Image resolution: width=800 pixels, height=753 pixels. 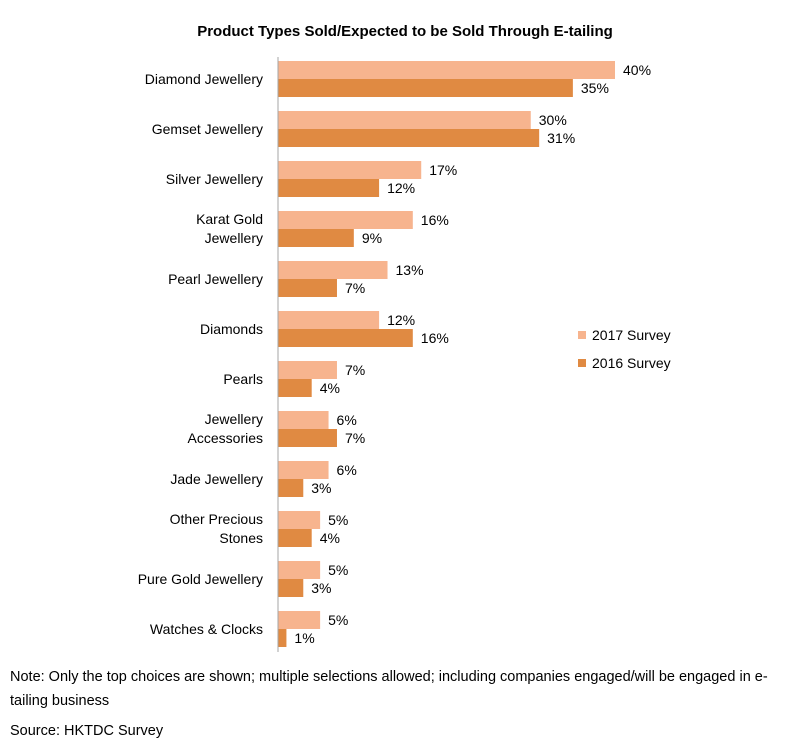 I want to click on category-label: Stones, so click(x=241, y=538).